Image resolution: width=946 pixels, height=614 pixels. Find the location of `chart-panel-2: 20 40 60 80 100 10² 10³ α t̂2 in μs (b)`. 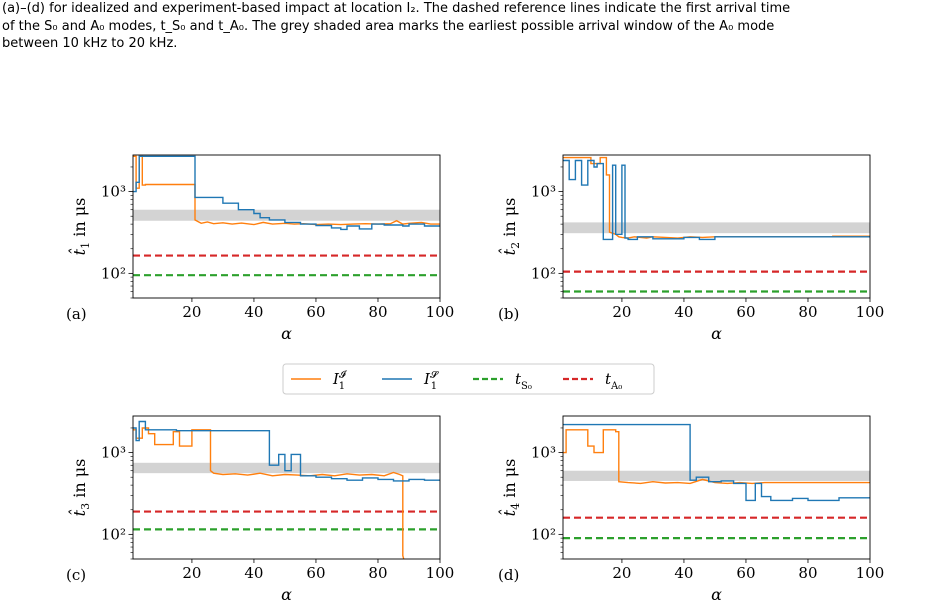

chart-panel-2: 20 40 60 80 100 10² 10³ α t̂2 in μs (b) is located at coordinates (691, 248).